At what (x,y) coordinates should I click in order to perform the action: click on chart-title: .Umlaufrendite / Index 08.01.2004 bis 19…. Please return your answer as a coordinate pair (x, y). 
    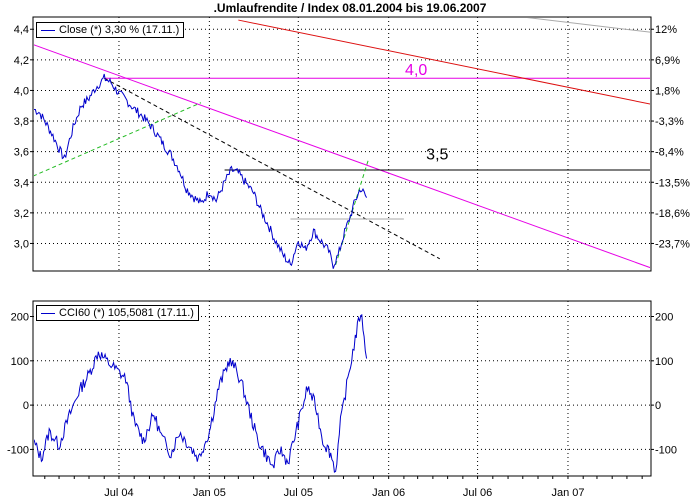
    Looking at the image, I should click on (350, 8).